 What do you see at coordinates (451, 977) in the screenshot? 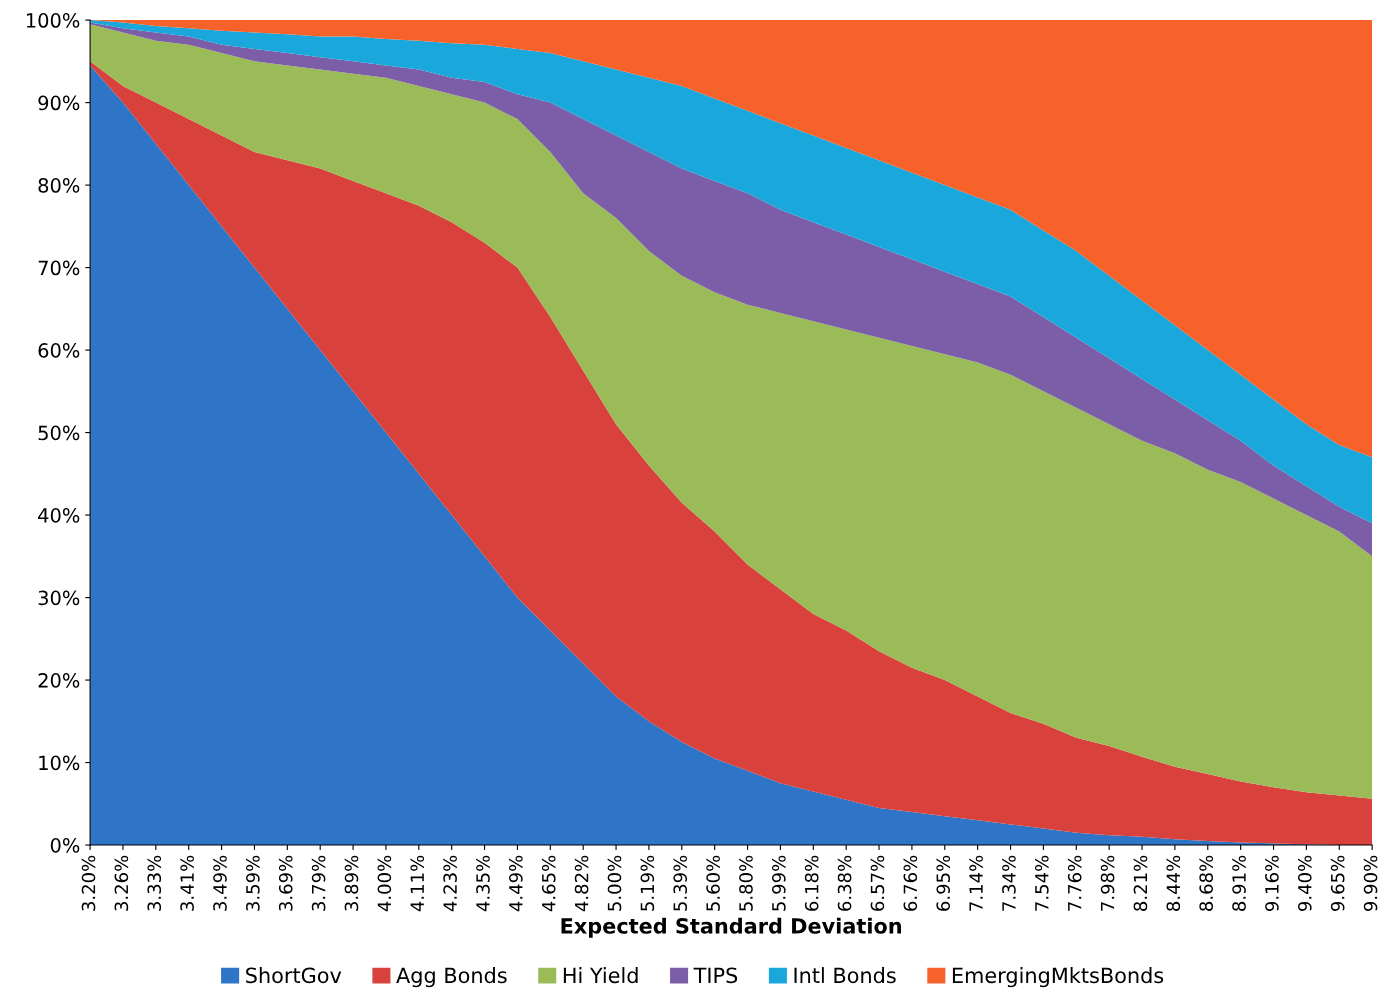
I see `legend-label: Agg Bonds` at bounding box center [451, 977].